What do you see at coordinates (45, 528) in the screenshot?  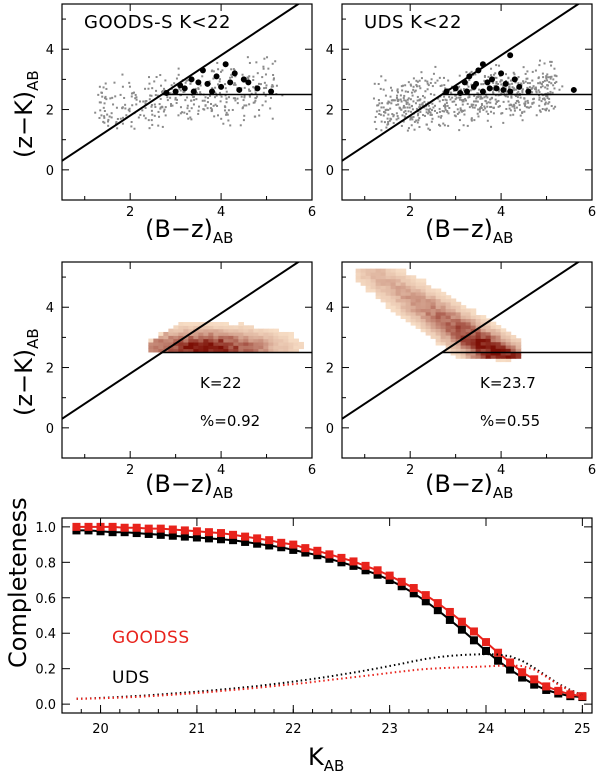 I see `y-tick-label: 1.0` at bounding box center [45, 528].